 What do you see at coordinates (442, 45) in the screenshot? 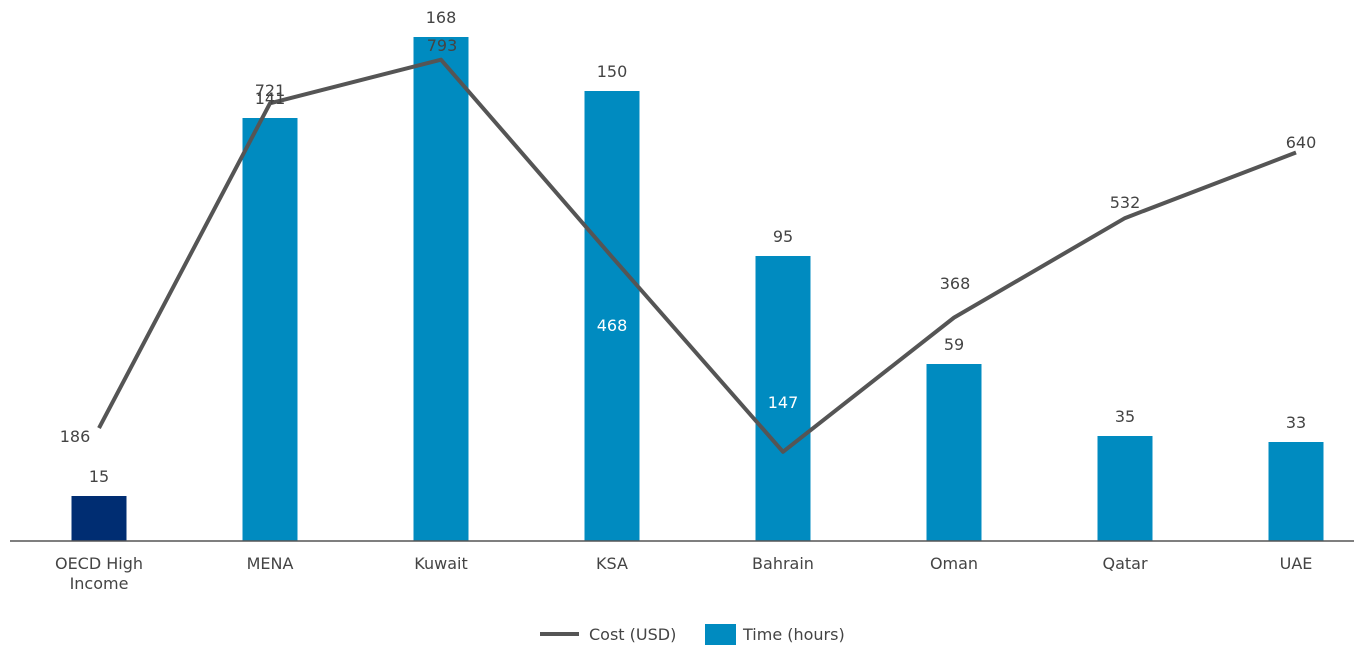
I see `cost-value-label: 793` at bounding box center [442, 45].